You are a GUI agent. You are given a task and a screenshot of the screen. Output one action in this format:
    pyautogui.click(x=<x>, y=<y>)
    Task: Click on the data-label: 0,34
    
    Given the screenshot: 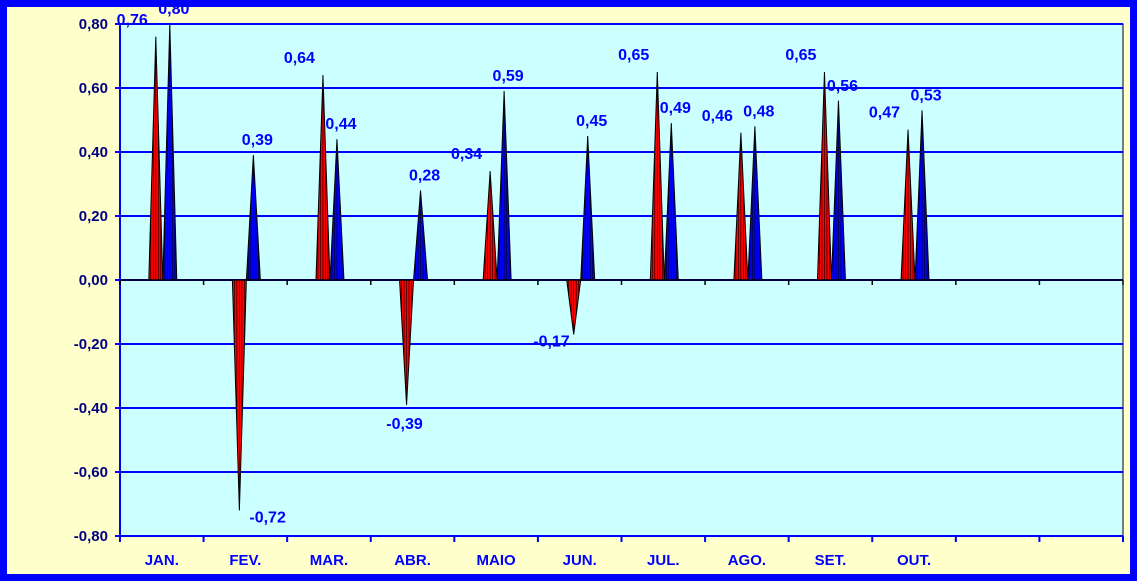 What is the action you would take?
    pyautogui.click(x=466, y=154)
    